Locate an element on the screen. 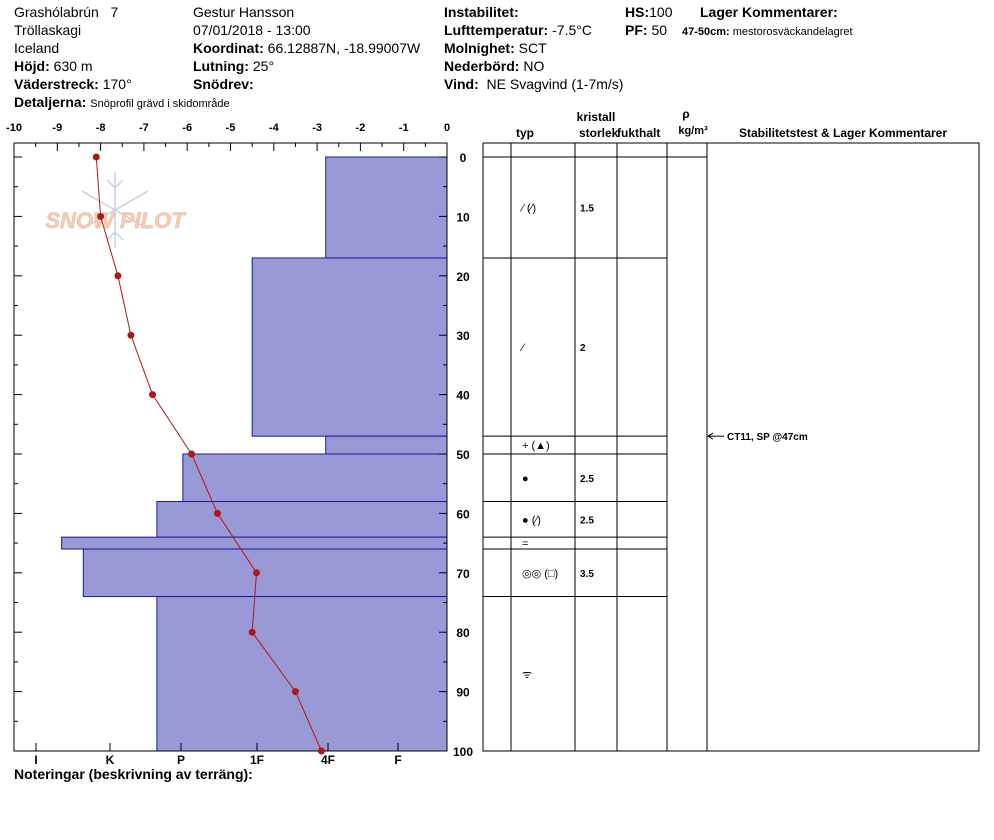 Image resolution: width=994 pixels, height=840 pixels. depth-tick-label: 60 is located at coordinates (463, 514).